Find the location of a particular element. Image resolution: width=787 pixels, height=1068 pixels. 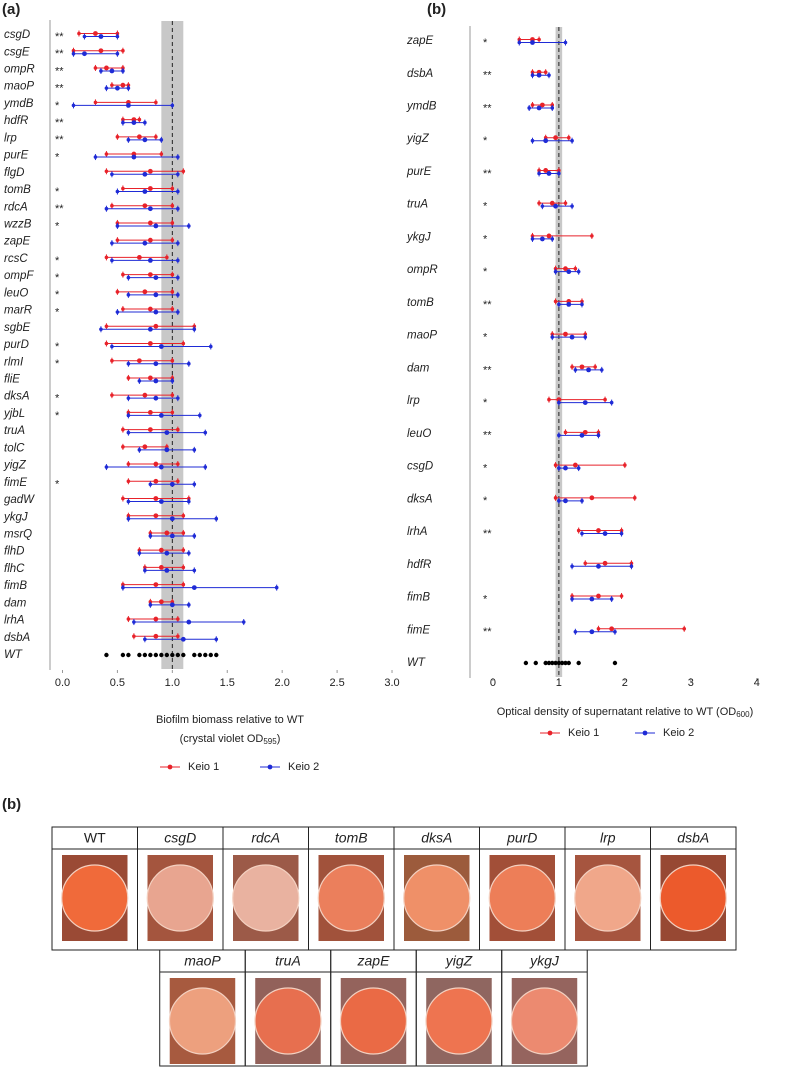

category-label: WT is located at coordinates (416, 663).